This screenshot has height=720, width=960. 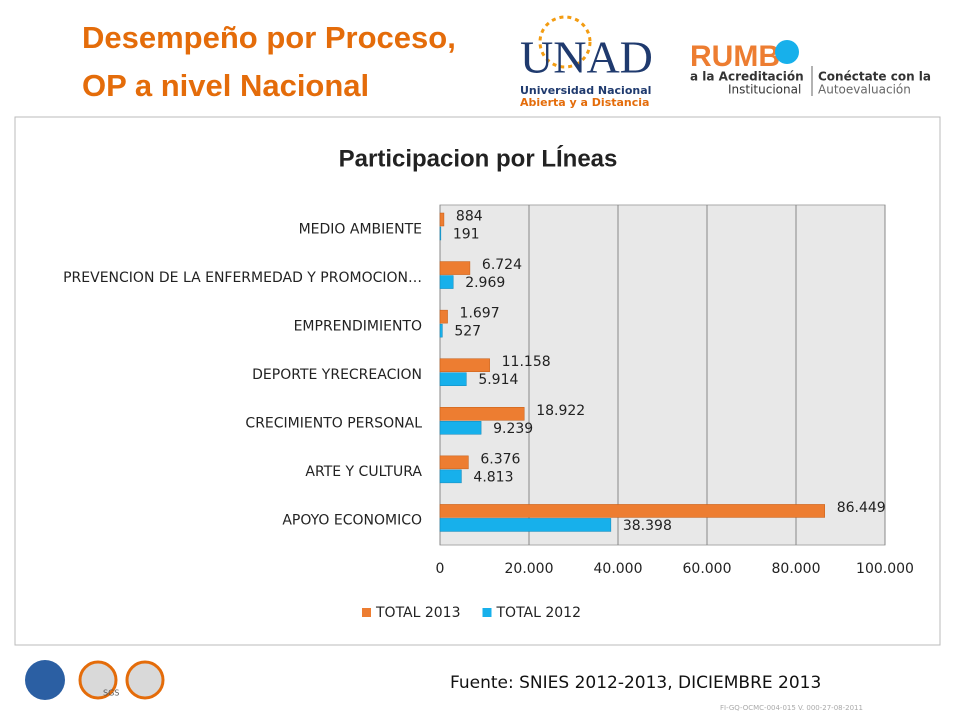 What do you see at coordinates (539, 613) in the screenshot?
I see `legend-label: TOTAL 2012` at bounding box center [539, 613].